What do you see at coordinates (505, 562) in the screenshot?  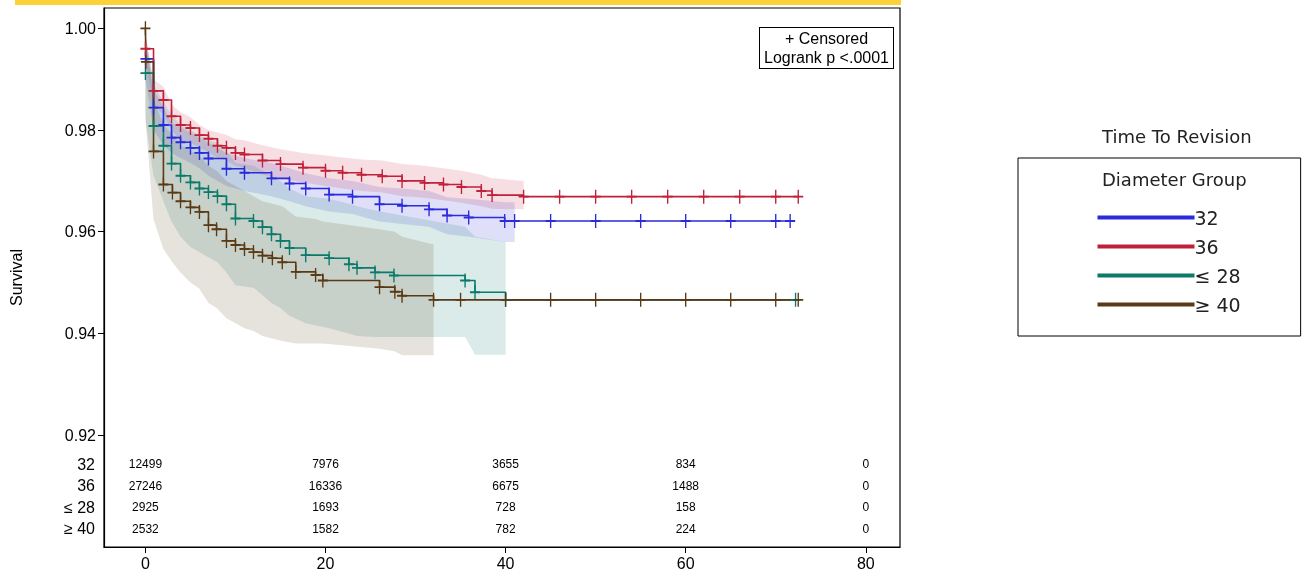 I see `x-tick-label: 40` at bounding box center [505, 562].